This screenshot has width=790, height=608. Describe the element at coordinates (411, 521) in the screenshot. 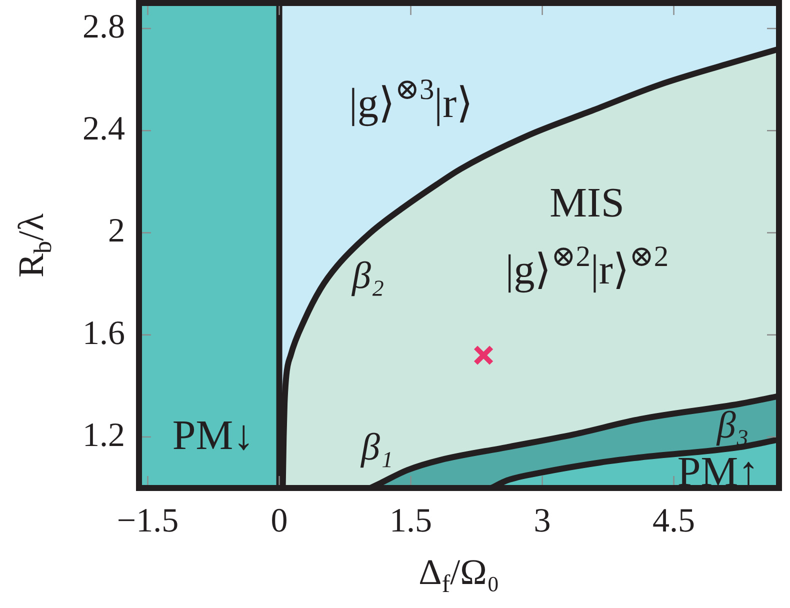

I see `x-tick-label: 1.5` at that location.